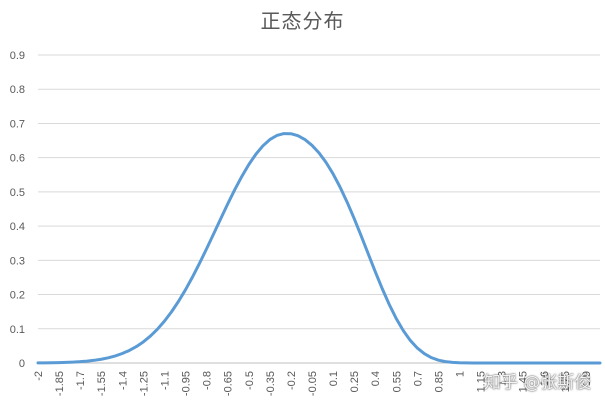 This screenshot has width=605, height=413. I want to click on y-tick-label: 0.9, so click(17, 56).